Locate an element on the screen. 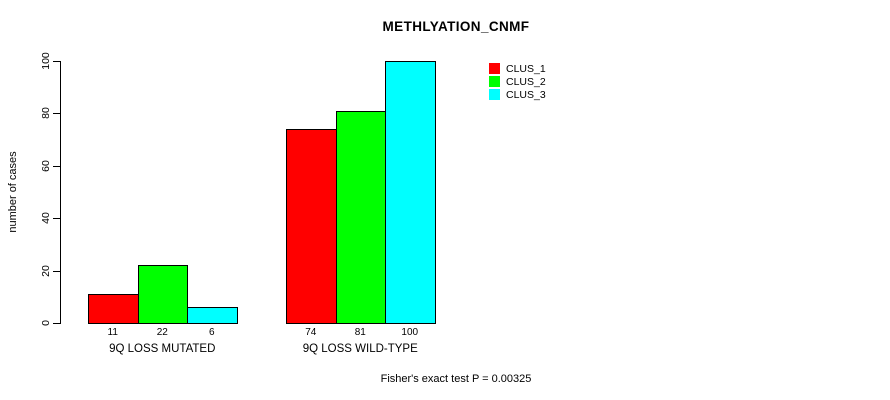 This screenshot has height=400, width=890. legend-item-clus_3: CLUS_3 is located at coordinates (517, 94).